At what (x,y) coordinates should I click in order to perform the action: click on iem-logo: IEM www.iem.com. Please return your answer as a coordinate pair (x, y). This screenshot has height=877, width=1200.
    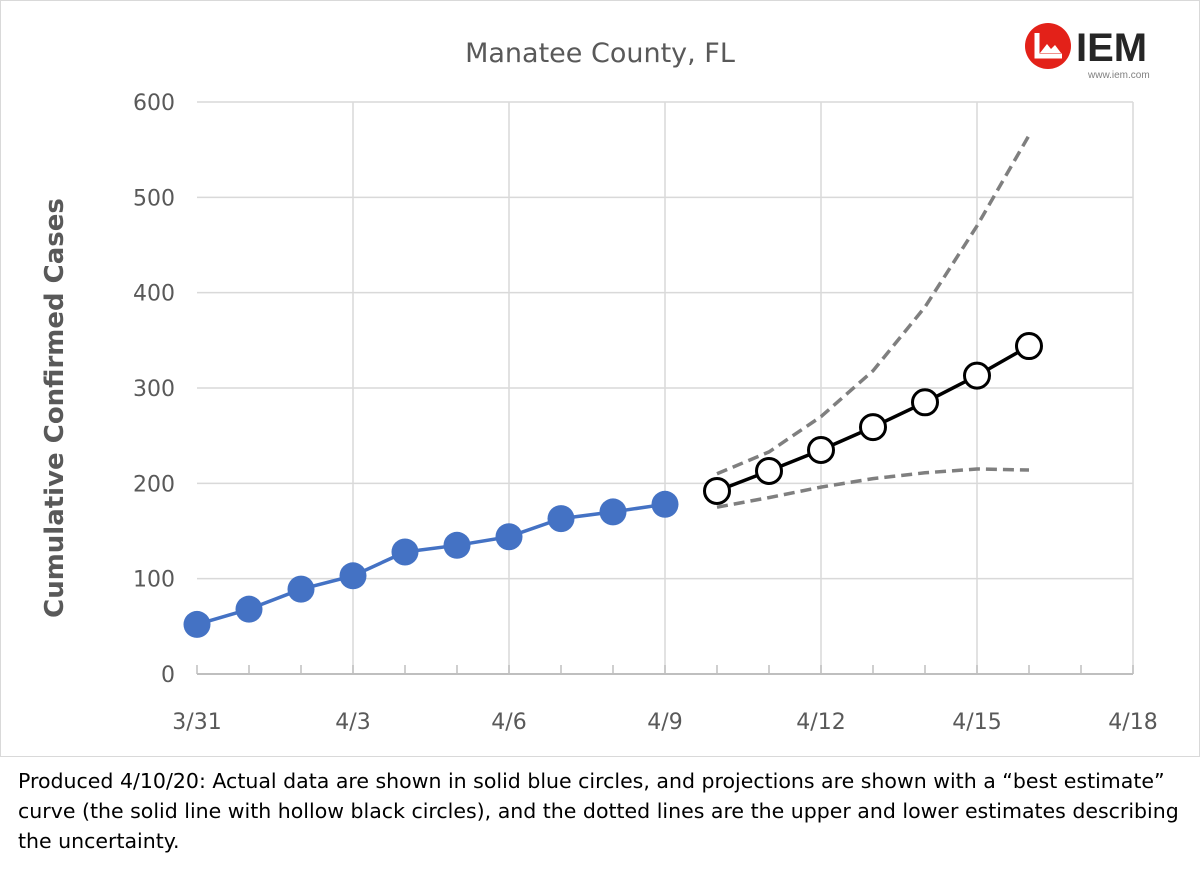
    Looking at the image, I should click on (1087, 52).